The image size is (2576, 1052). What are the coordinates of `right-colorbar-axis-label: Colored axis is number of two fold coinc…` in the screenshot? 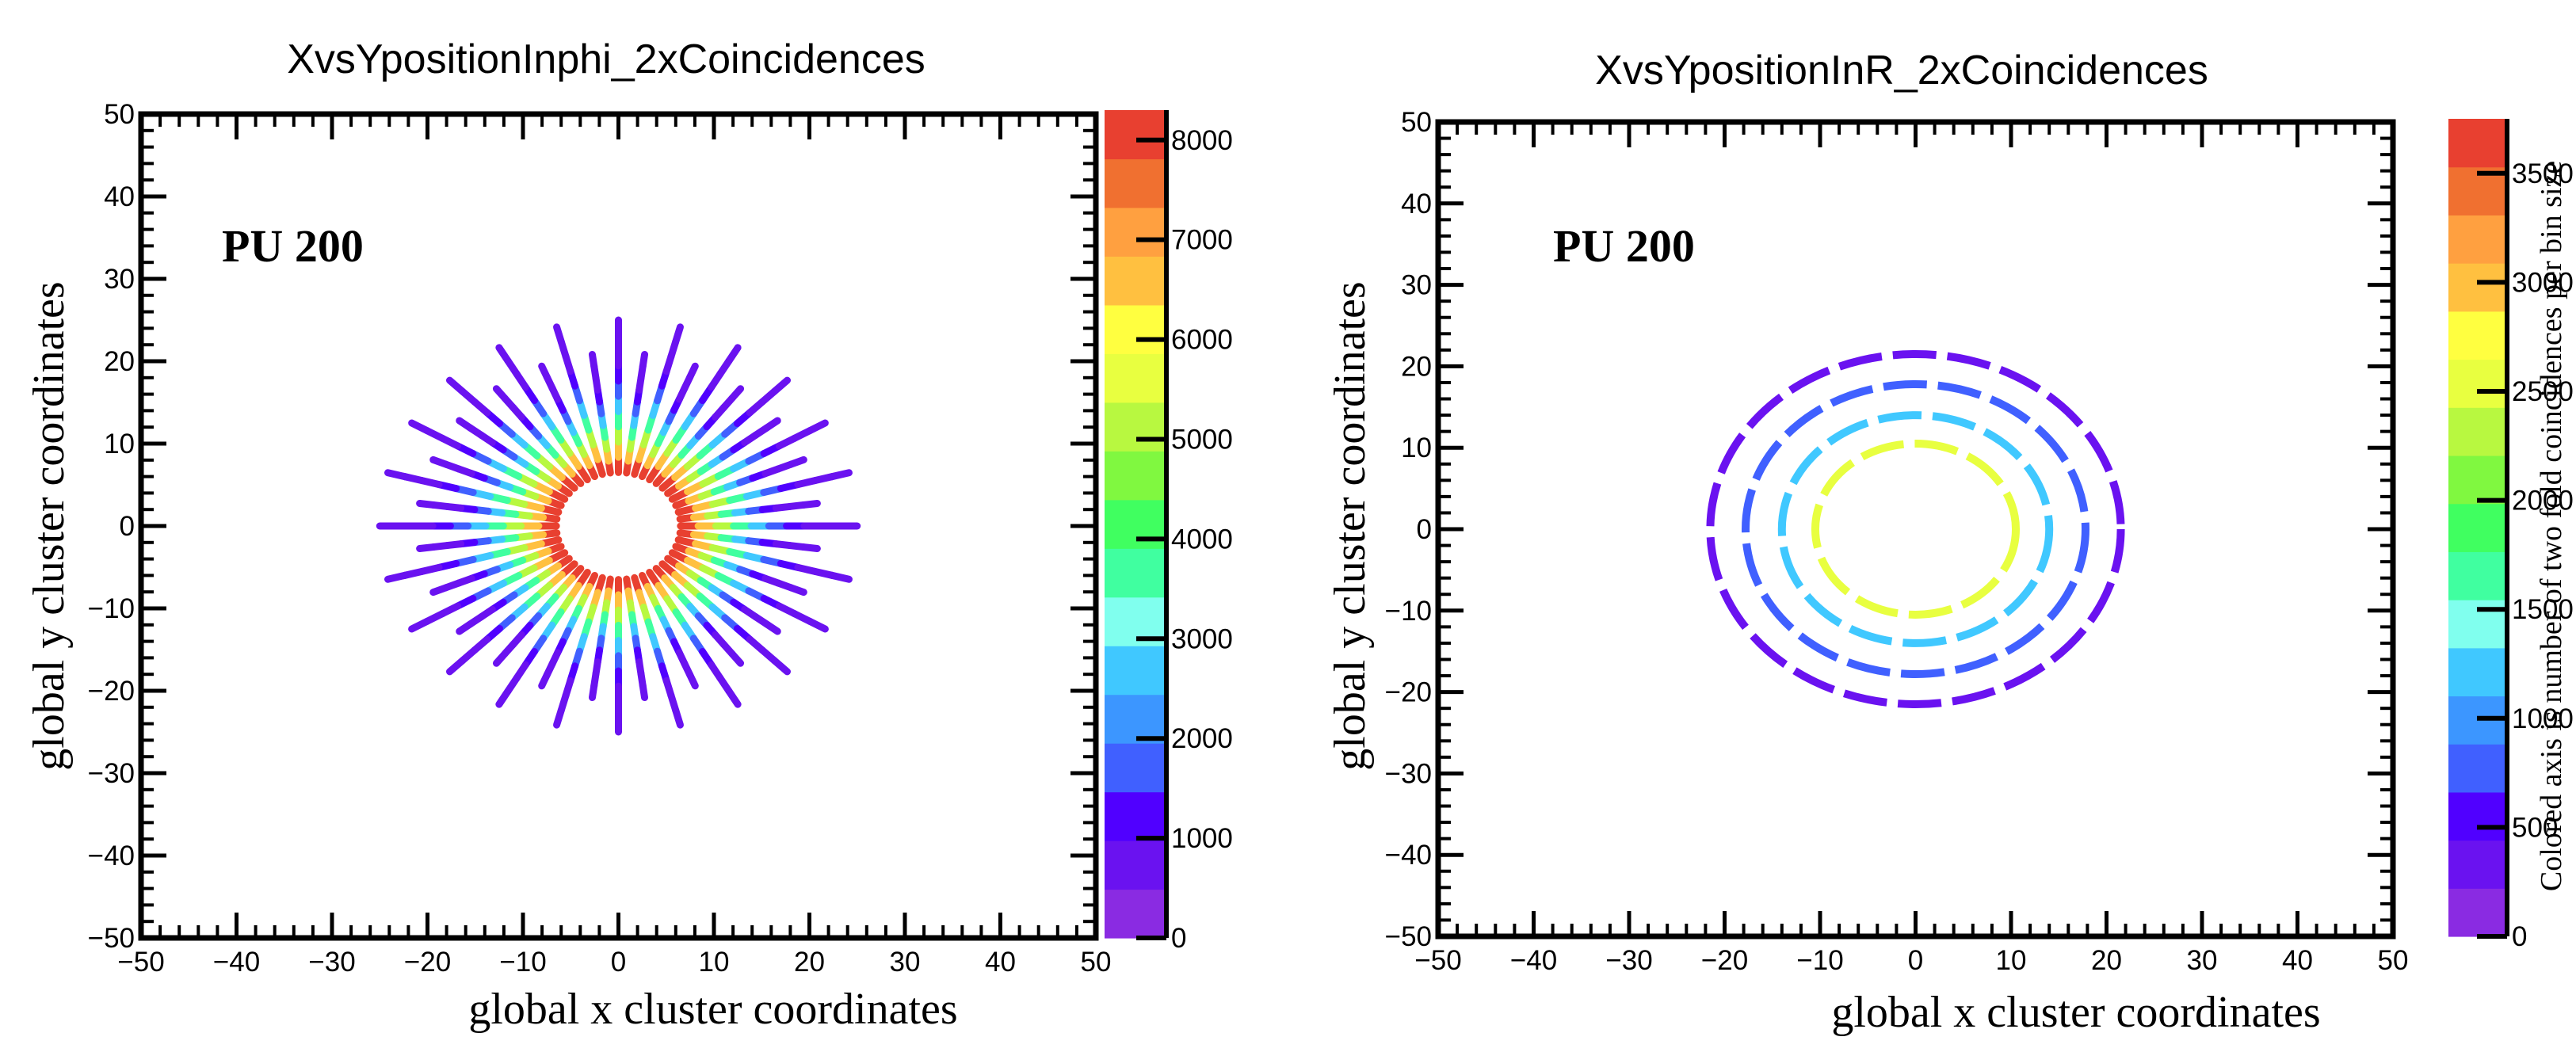 It's located at (2551, 526).